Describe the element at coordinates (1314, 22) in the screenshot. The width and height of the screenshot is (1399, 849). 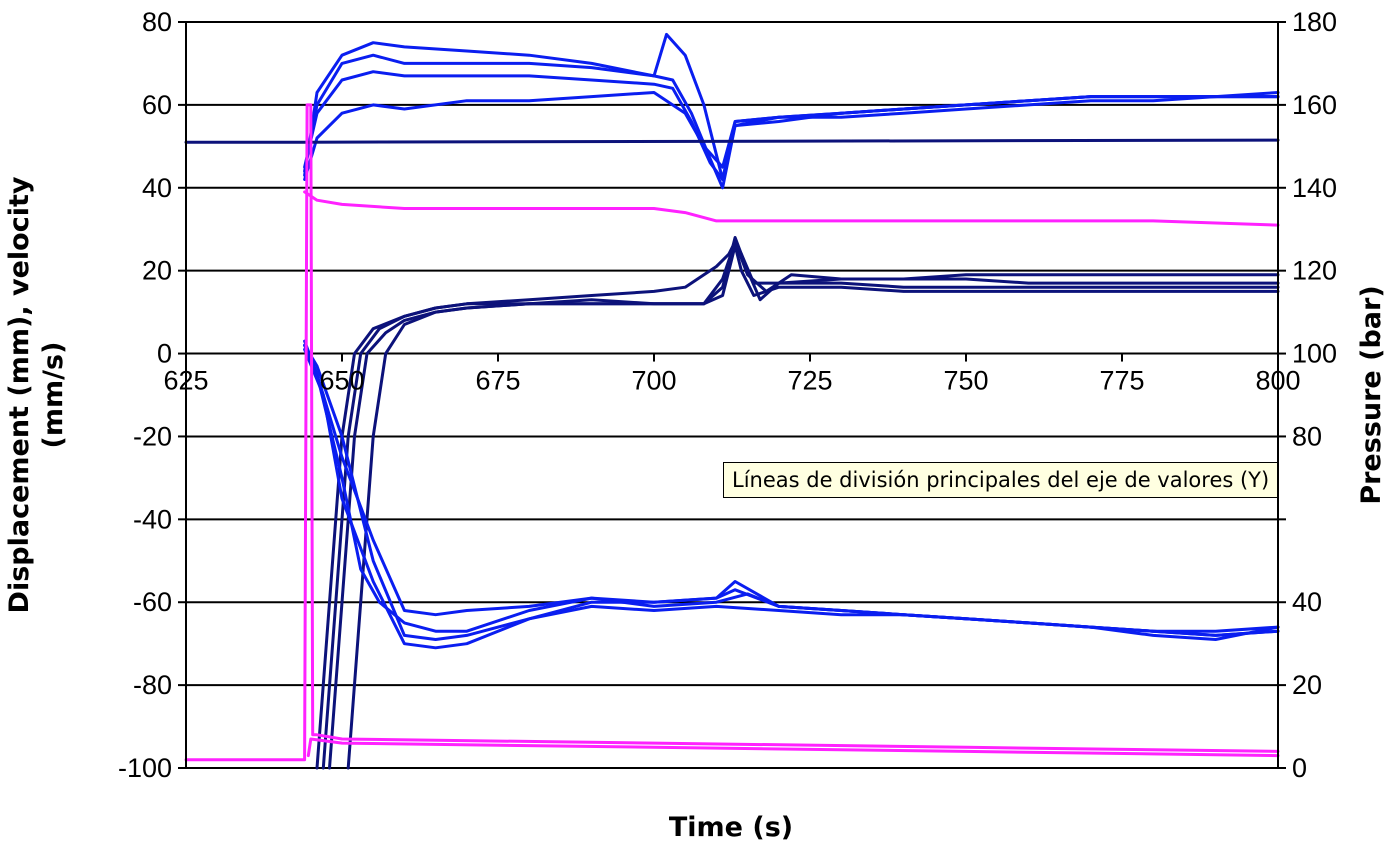
I see `y2-tick-label: 180` at that location.